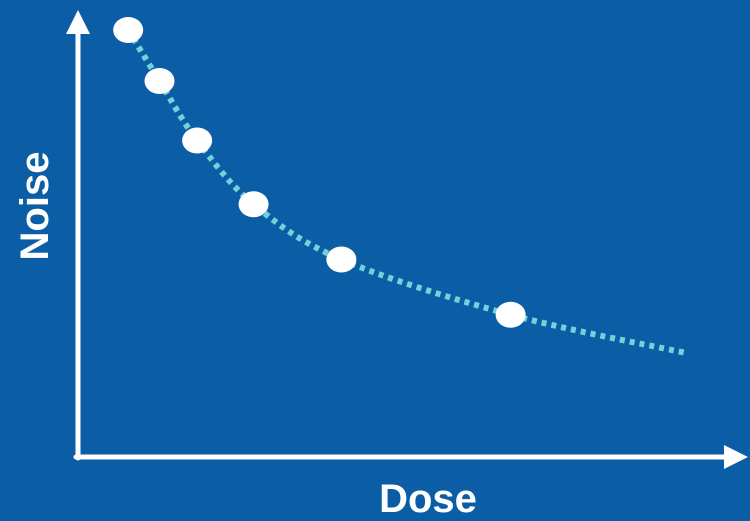  Describe the element at coordinates (428, 499) in the screenshot. I see `x-axis-label: Dose` at that location.